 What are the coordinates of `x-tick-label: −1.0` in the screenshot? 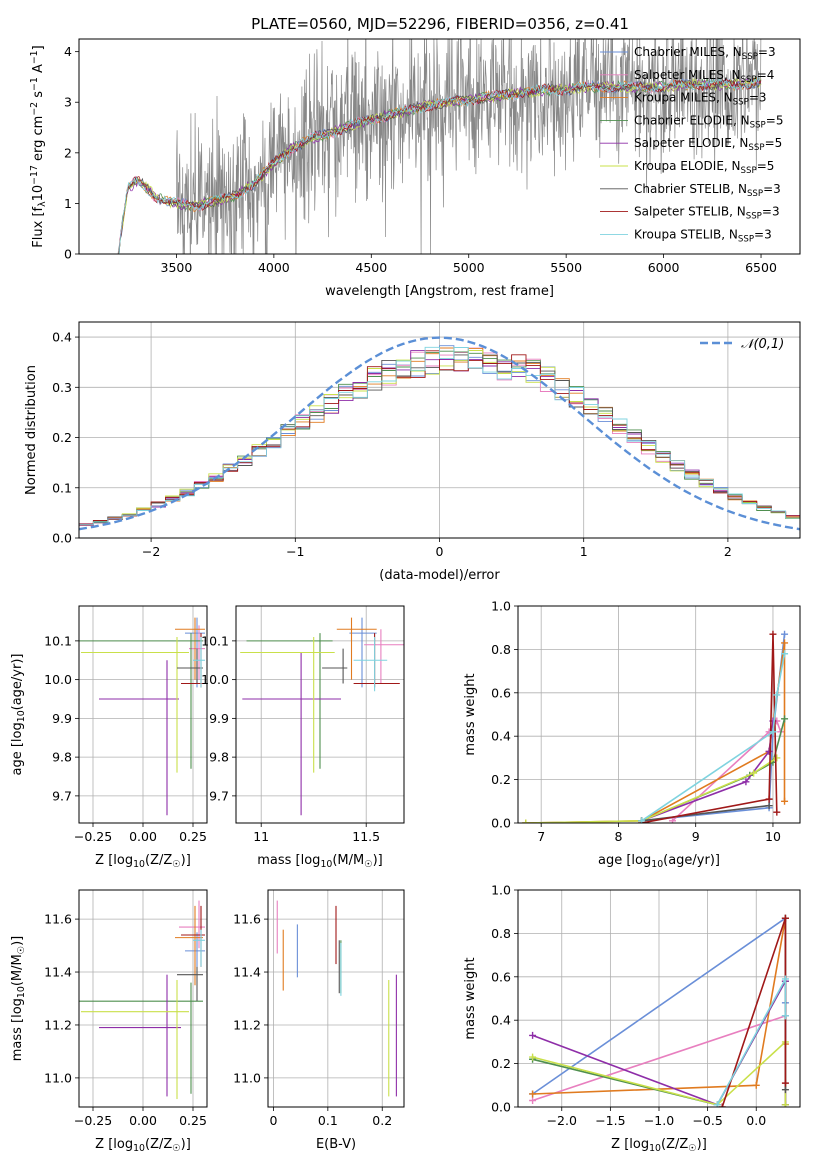 It's located at (659, 1120).